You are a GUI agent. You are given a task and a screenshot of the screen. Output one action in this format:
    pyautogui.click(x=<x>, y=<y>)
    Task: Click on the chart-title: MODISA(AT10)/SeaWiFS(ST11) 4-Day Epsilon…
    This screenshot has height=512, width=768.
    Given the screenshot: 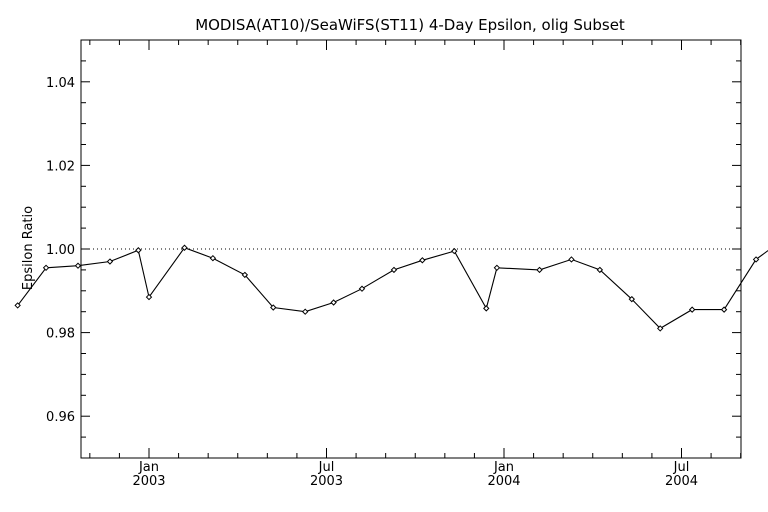 What is the action you would take?
    pyautogui.click(x=410, y=25)
    